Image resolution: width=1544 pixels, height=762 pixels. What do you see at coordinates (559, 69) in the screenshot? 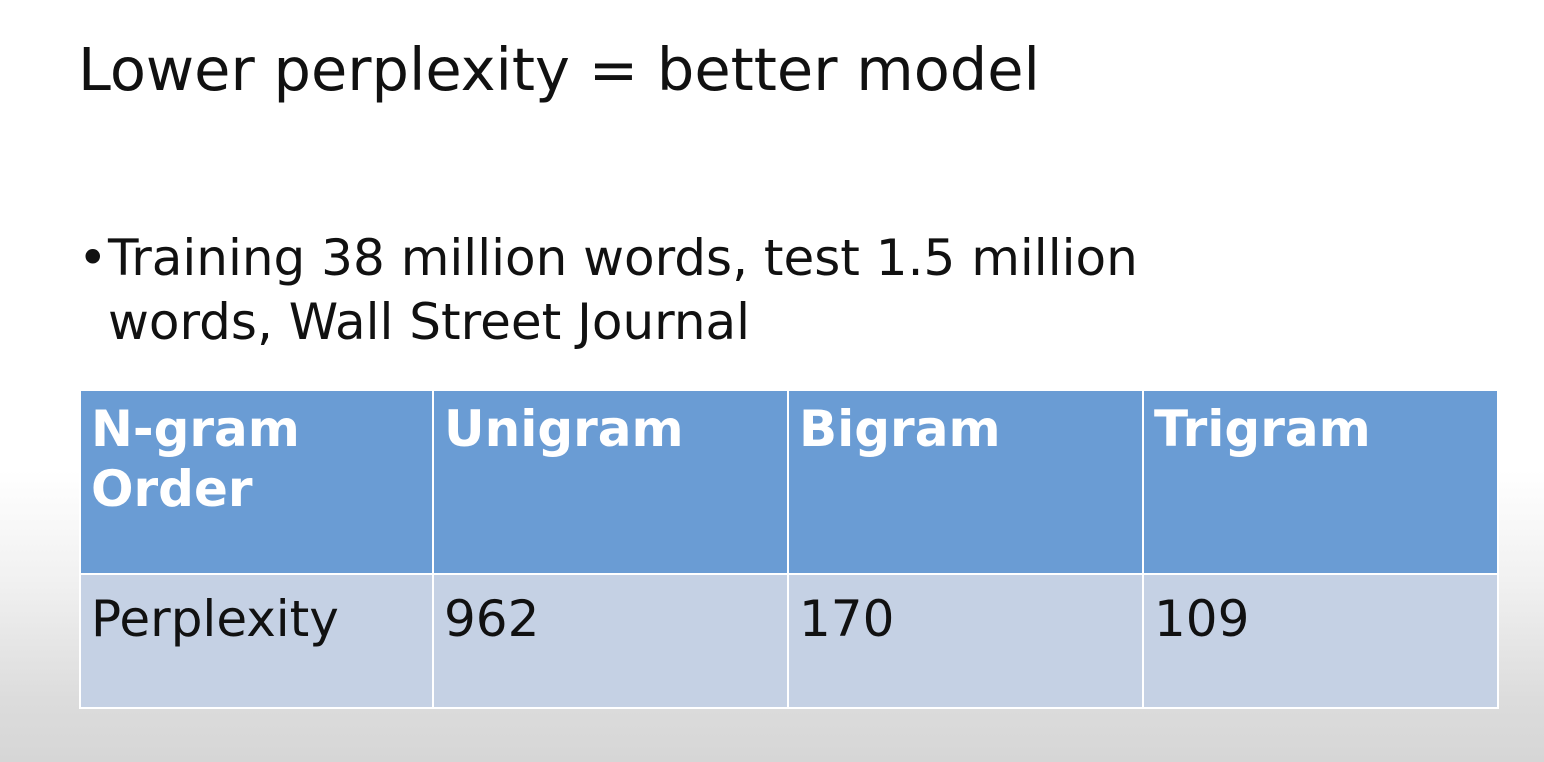
I see `slide-title: Lower perplexity = better model` at bounding box center [559, 69].